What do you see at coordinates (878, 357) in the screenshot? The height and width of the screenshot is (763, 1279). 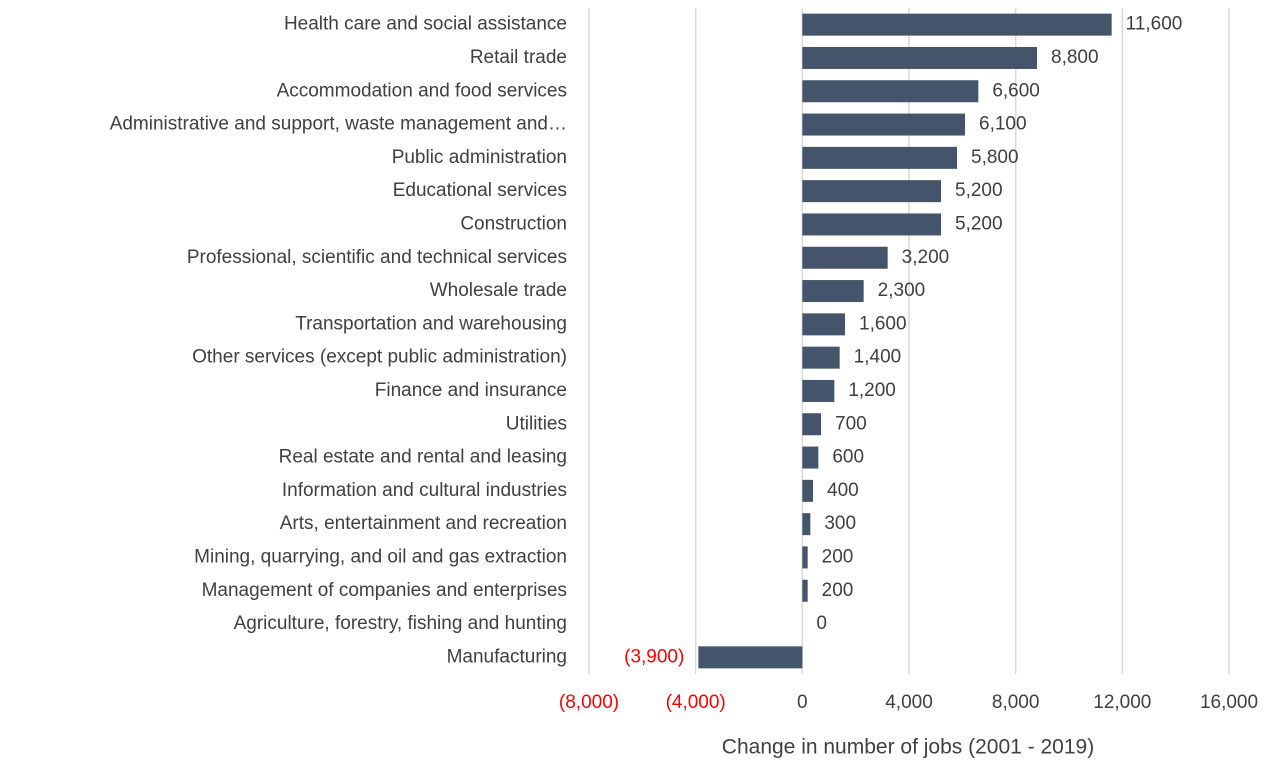 I see `value-label: 1,400` at bounding box center [878, 357].